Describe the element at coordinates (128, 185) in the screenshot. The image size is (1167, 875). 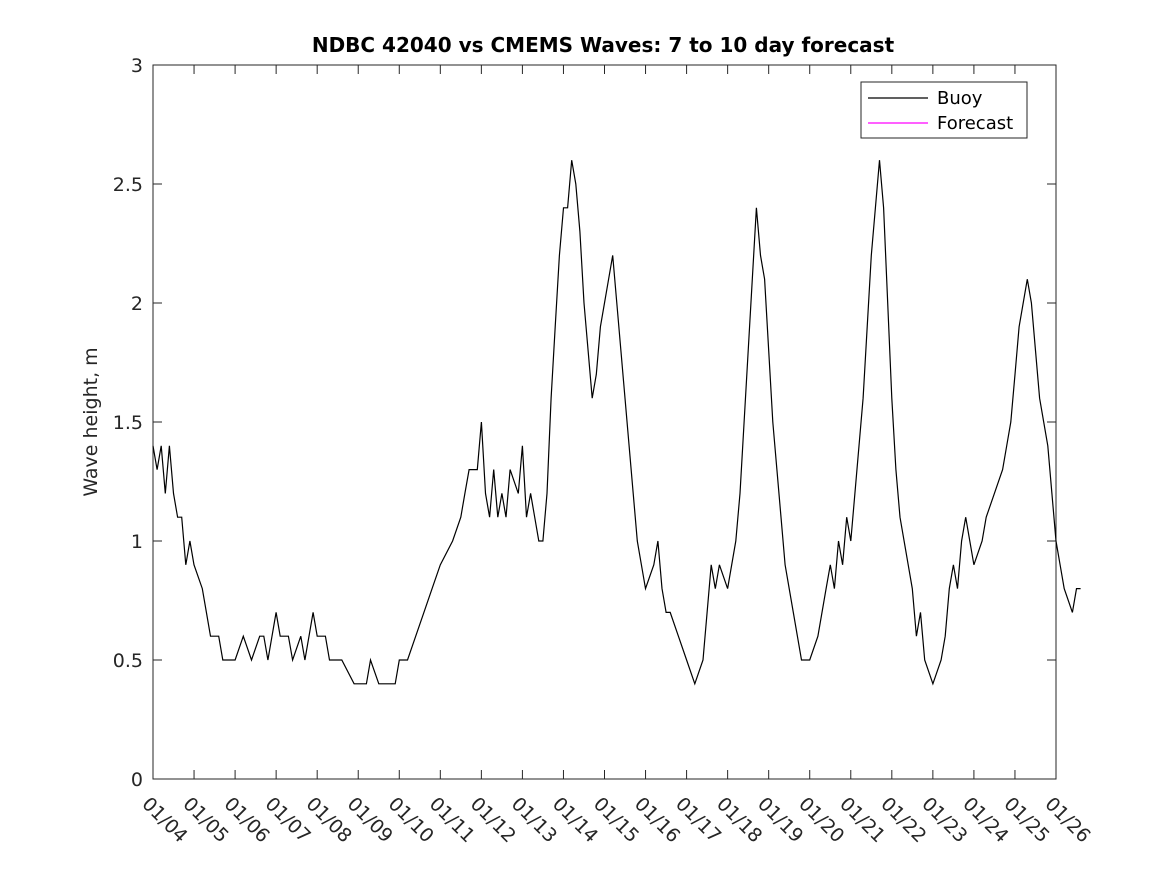
I see `y-tick-label: 2.5` at that location.